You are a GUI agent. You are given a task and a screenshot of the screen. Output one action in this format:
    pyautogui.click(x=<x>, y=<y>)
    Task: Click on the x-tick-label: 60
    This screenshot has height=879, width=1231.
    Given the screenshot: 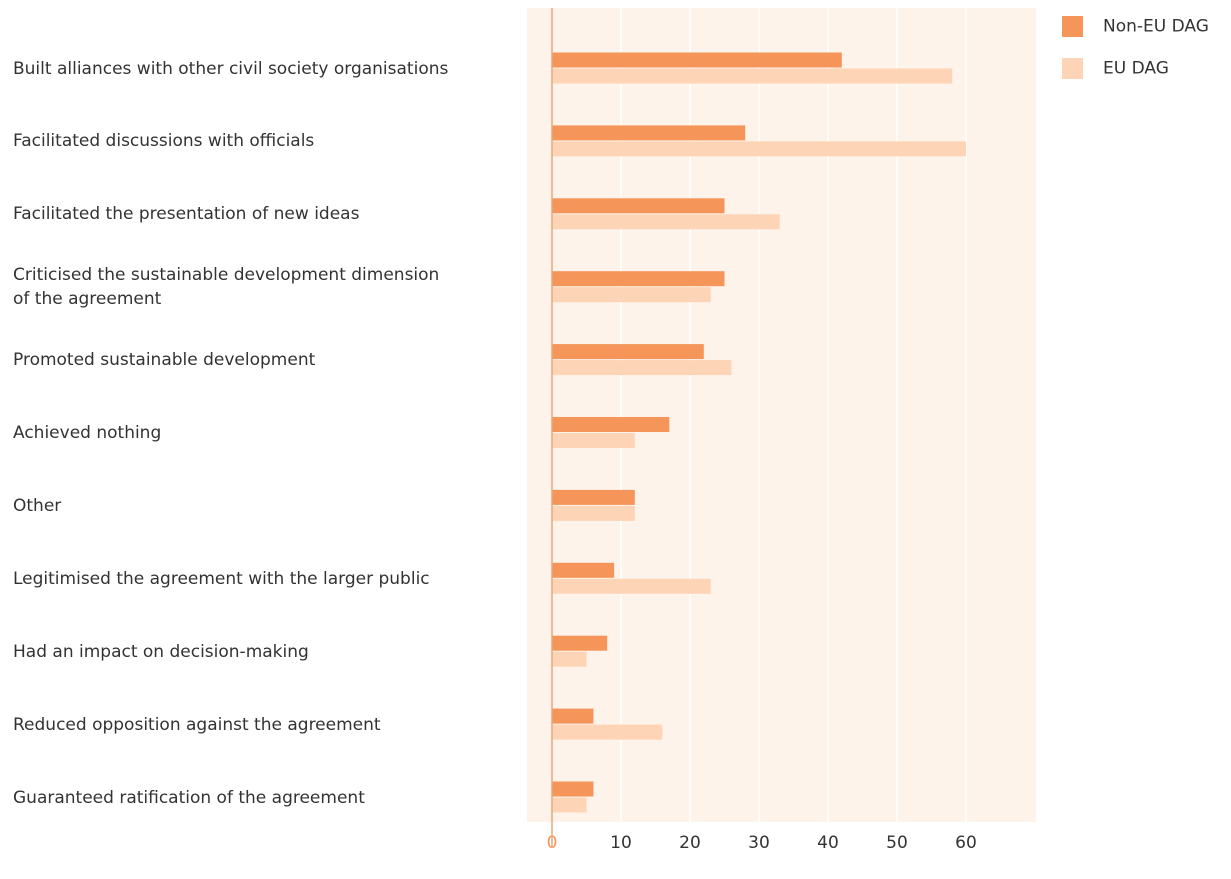 What is the action you would take?
    pyautogui.click(x=966, y=843)
    